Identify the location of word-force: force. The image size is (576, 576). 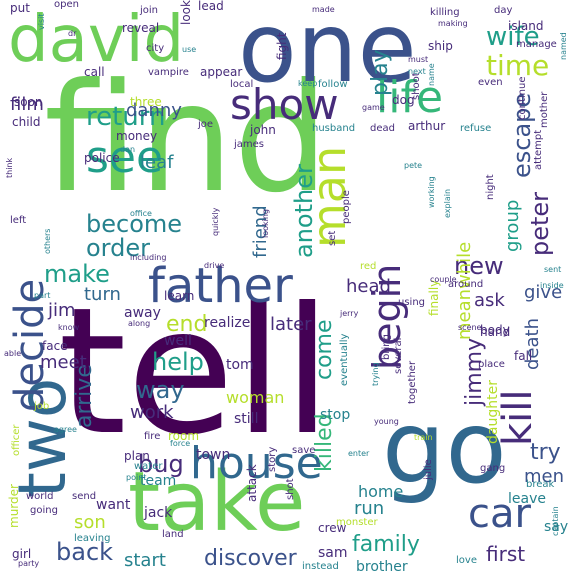
(180, 443).